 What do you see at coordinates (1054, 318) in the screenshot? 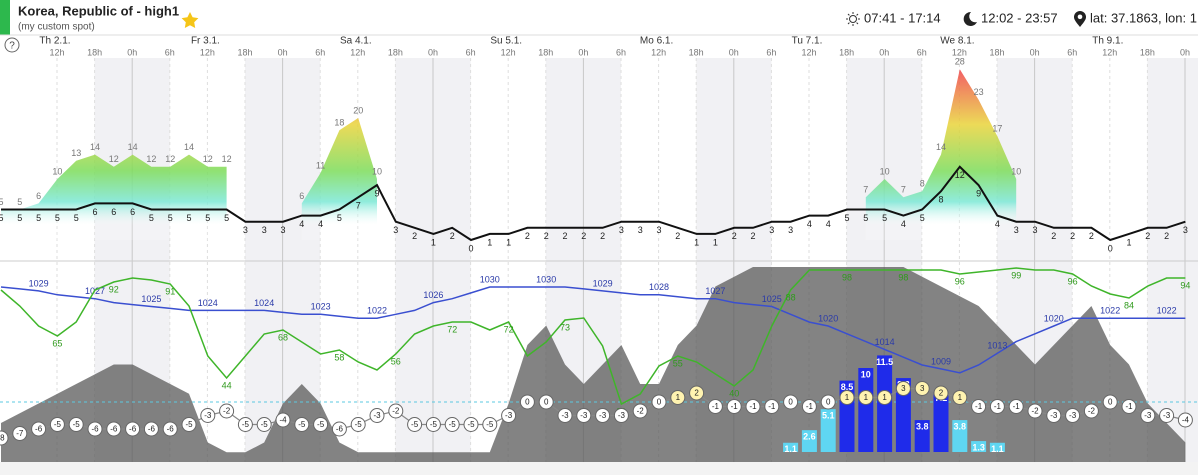
I see `pressure-label: 1020` at bounding box center [1054, 318].